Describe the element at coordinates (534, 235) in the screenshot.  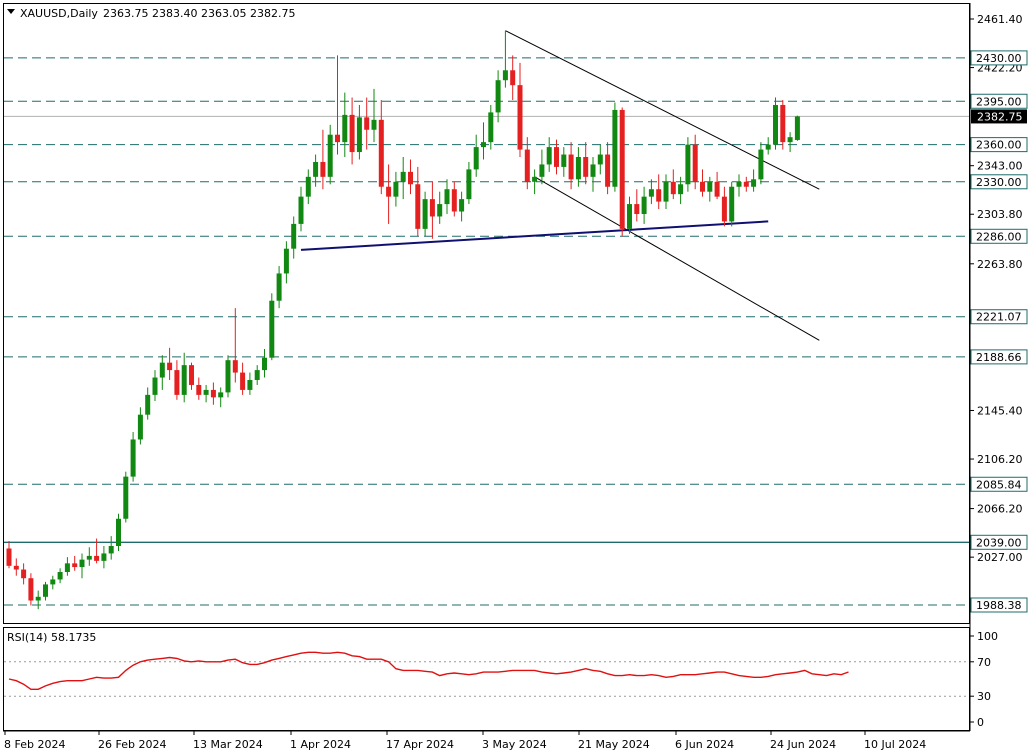
I see `support-line` at that location.